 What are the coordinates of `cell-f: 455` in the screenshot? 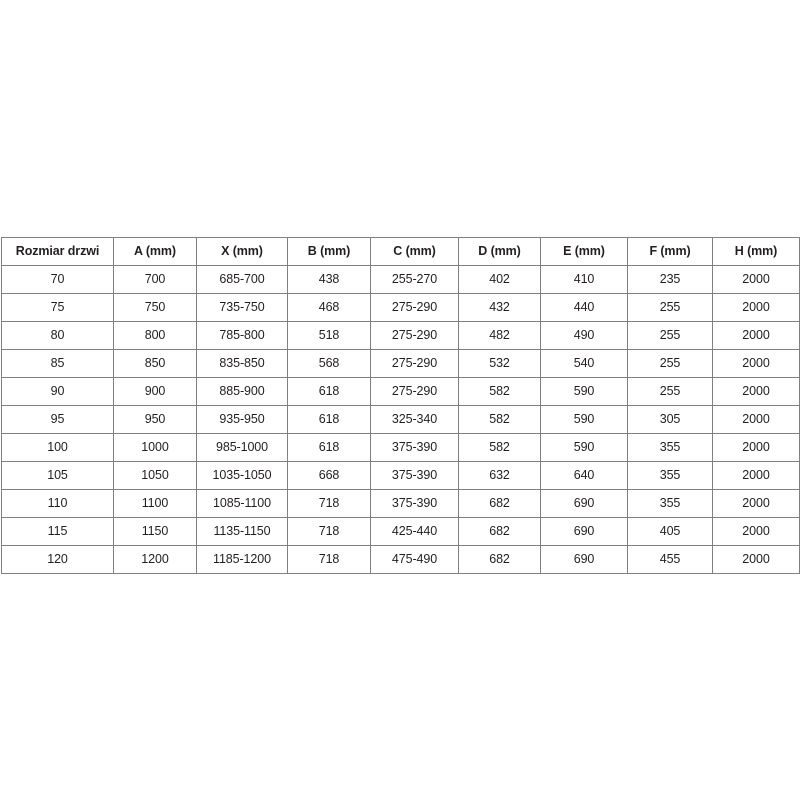 It's located at (670, 559).